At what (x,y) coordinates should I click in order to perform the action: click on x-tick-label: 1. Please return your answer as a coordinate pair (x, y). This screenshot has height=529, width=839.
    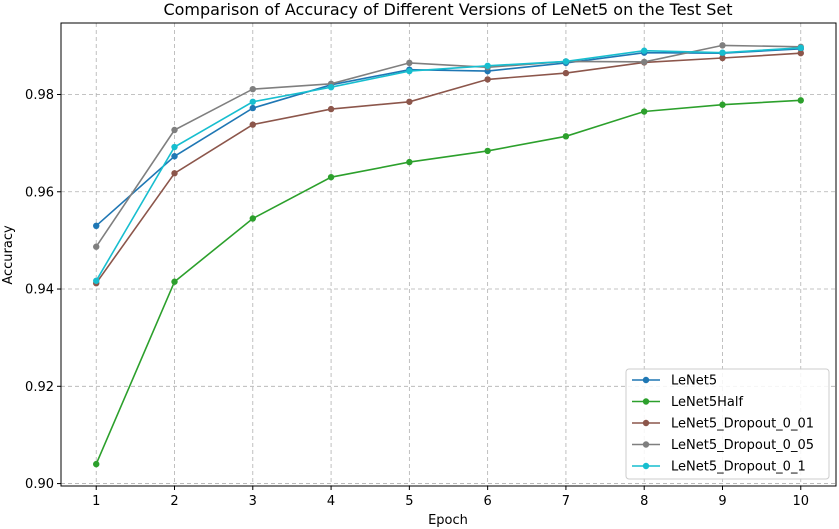
    Looking at the image, I should click on (96, 501).